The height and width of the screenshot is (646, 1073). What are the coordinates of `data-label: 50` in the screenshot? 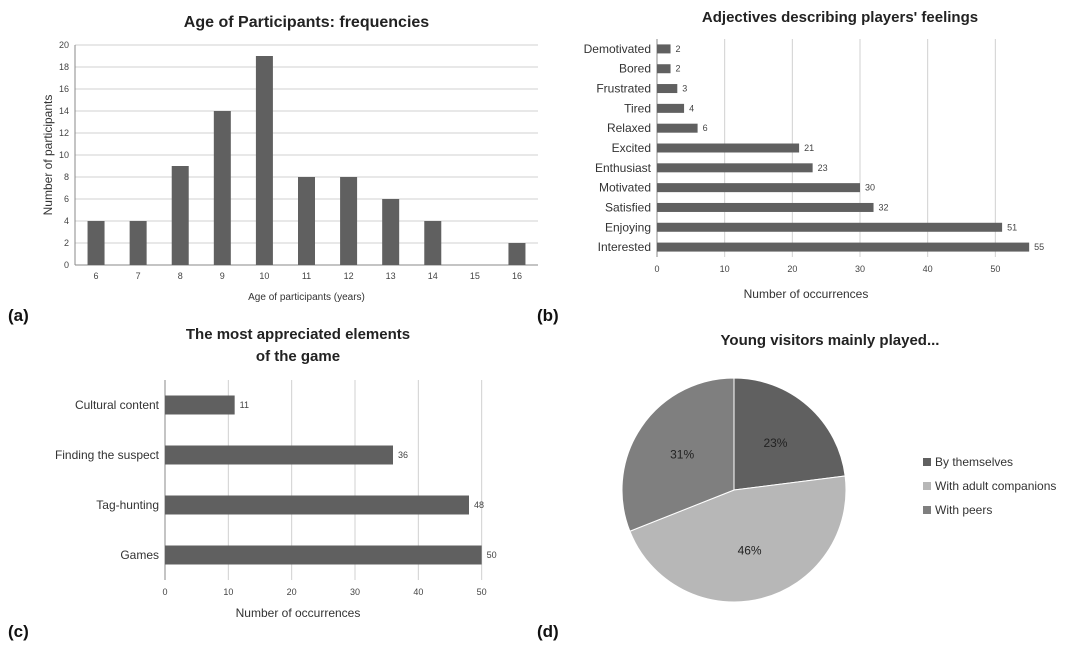 It's located at (492, 555).